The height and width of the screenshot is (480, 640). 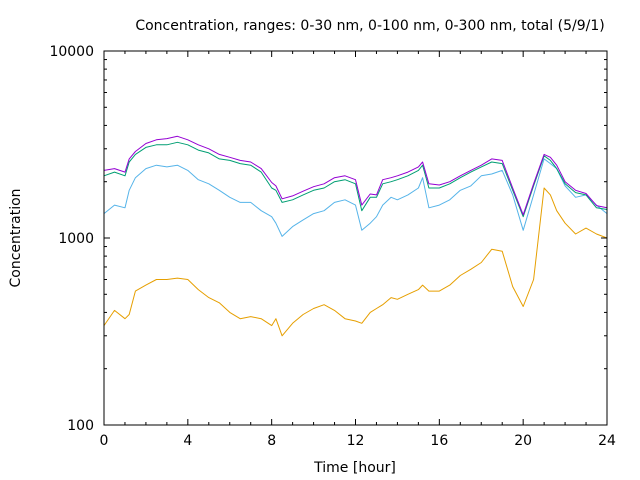 What do you see at coordinates (523, 441) in the screenshot?
I see `x-tick-label: 20` at bounding box center [523, 441].